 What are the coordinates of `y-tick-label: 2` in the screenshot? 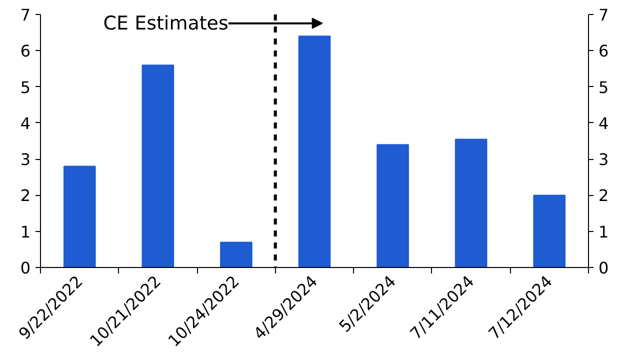 It's located at (25, 196).